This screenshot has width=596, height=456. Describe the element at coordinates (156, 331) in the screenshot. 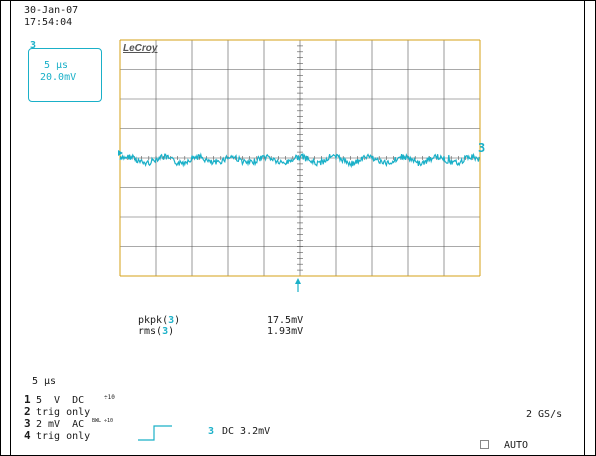

I see `measurement-rms: rms(3)` at that location.